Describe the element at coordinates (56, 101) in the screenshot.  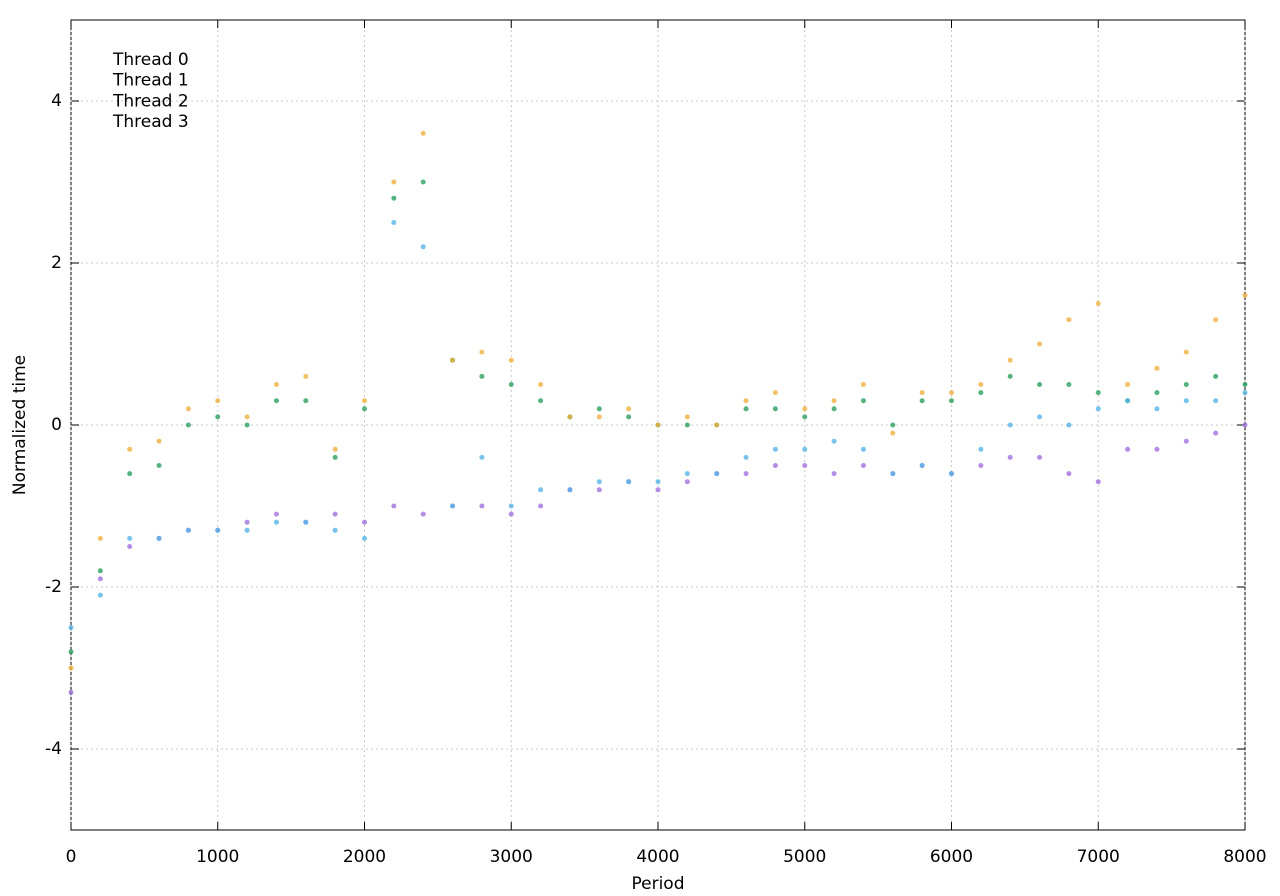
I see `y-tick-label: 4` at that location.